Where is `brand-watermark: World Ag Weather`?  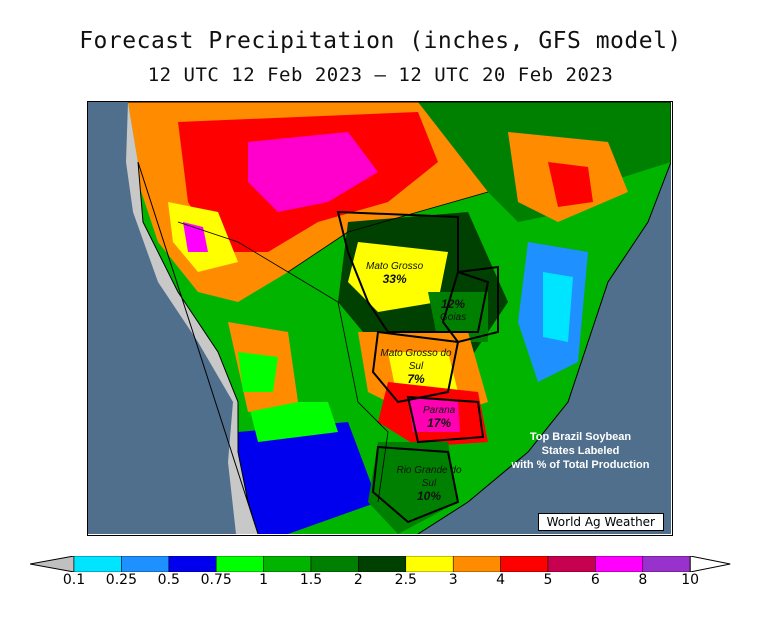
brand-watermark: World Ag Weather is located at coordinates (600, 522).